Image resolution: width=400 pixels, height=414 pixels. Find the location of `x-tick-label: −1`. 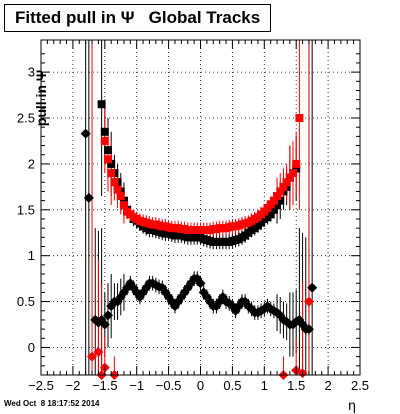

x-tick-label: −1 is located at coordinates (136, 385).